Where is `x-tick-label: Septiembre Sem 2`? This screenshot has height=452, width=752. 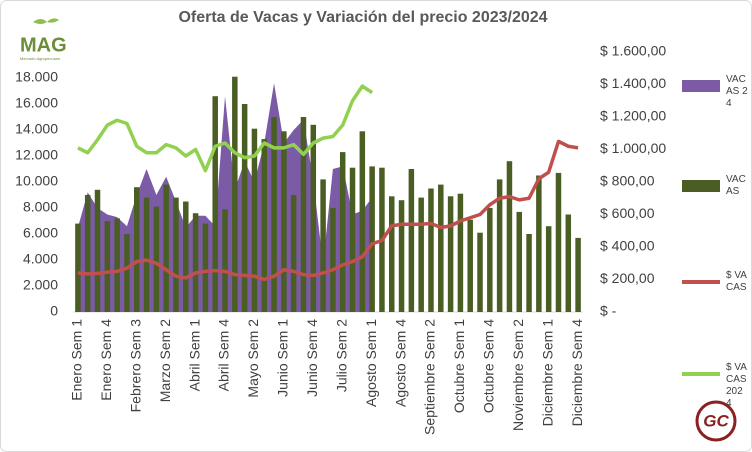 x-tick-label: Septiembre Sem 2 is located at coordinates (430, 377).